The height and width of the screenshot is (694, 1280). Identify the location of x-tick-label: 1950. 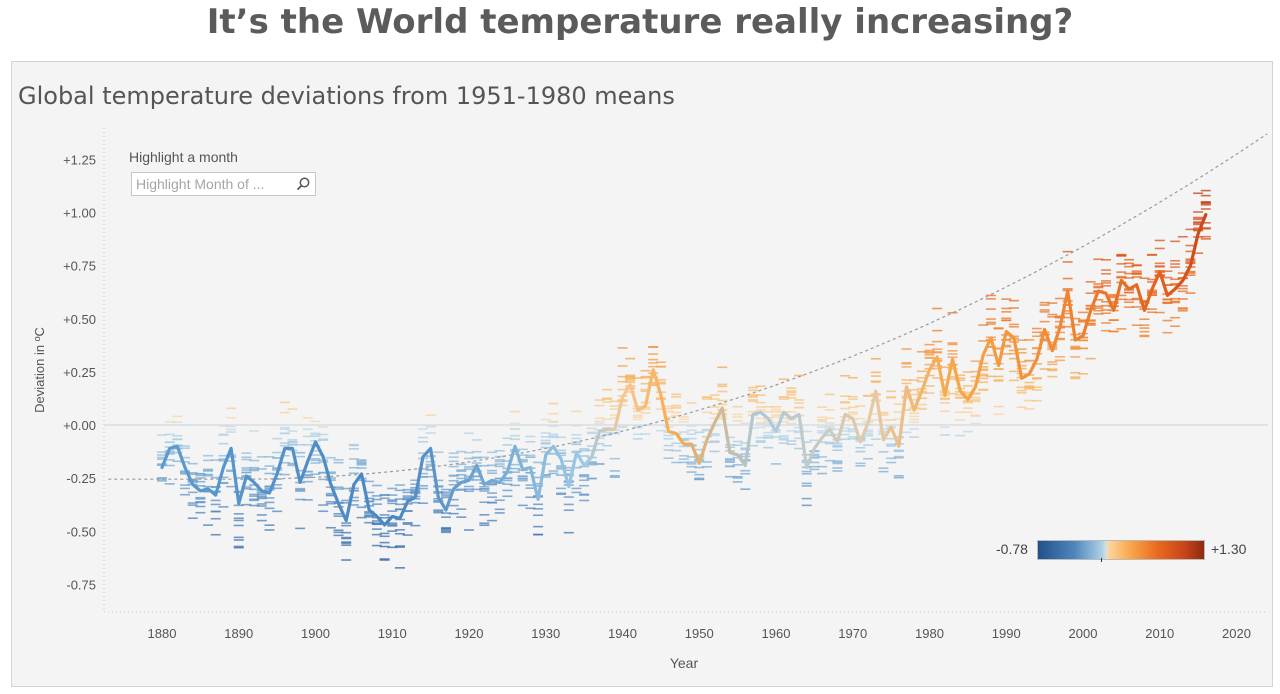
(699, 633).